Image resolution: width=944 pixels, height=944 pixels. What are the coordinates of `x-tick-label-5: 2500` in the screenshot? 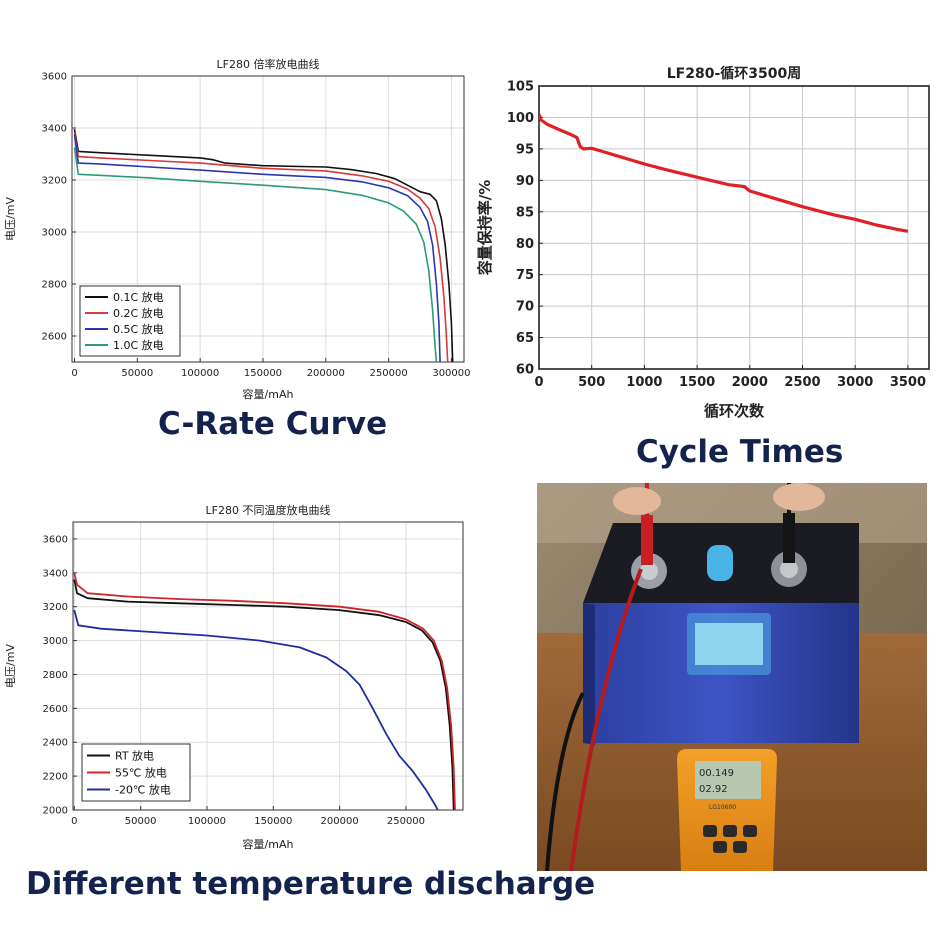 It's located at (802, 382).